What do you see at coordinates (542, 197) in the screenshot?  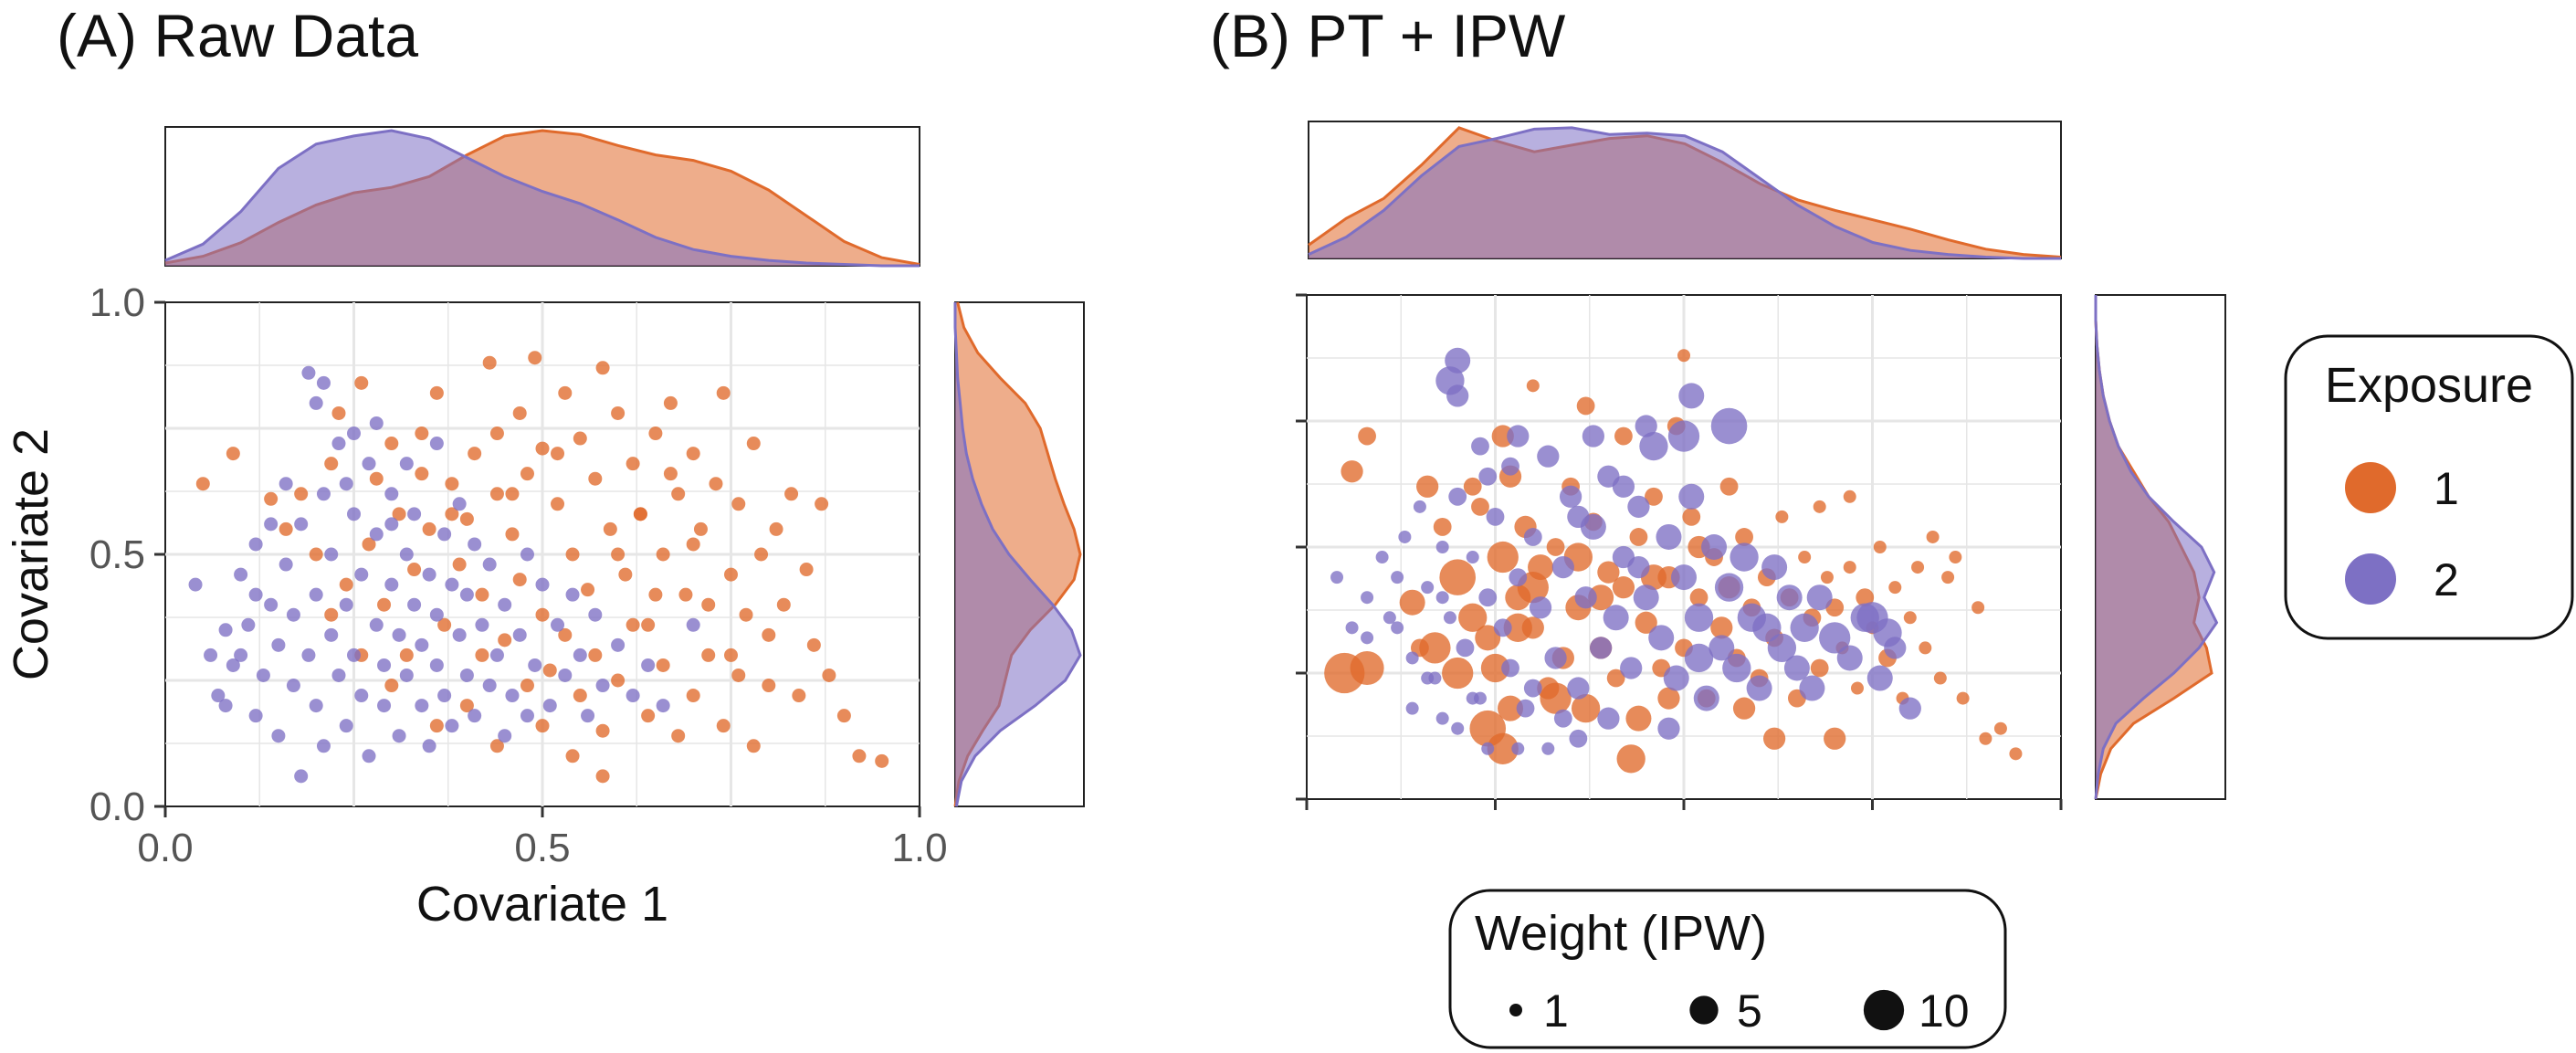 I see `panel-a-top-density` at bounding box center [542, 197].